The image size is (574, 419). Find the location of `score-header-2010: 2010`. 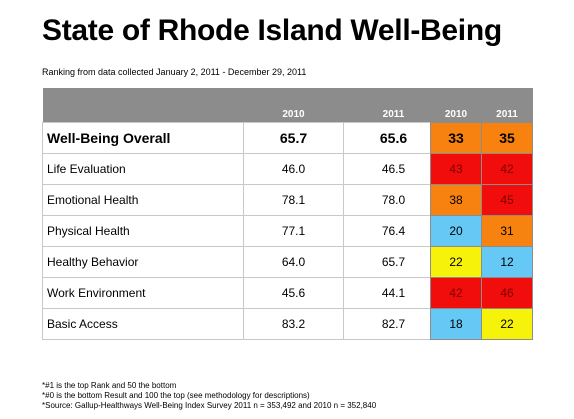

score-header-2010: 2010 is located at coordinates (293, 105).